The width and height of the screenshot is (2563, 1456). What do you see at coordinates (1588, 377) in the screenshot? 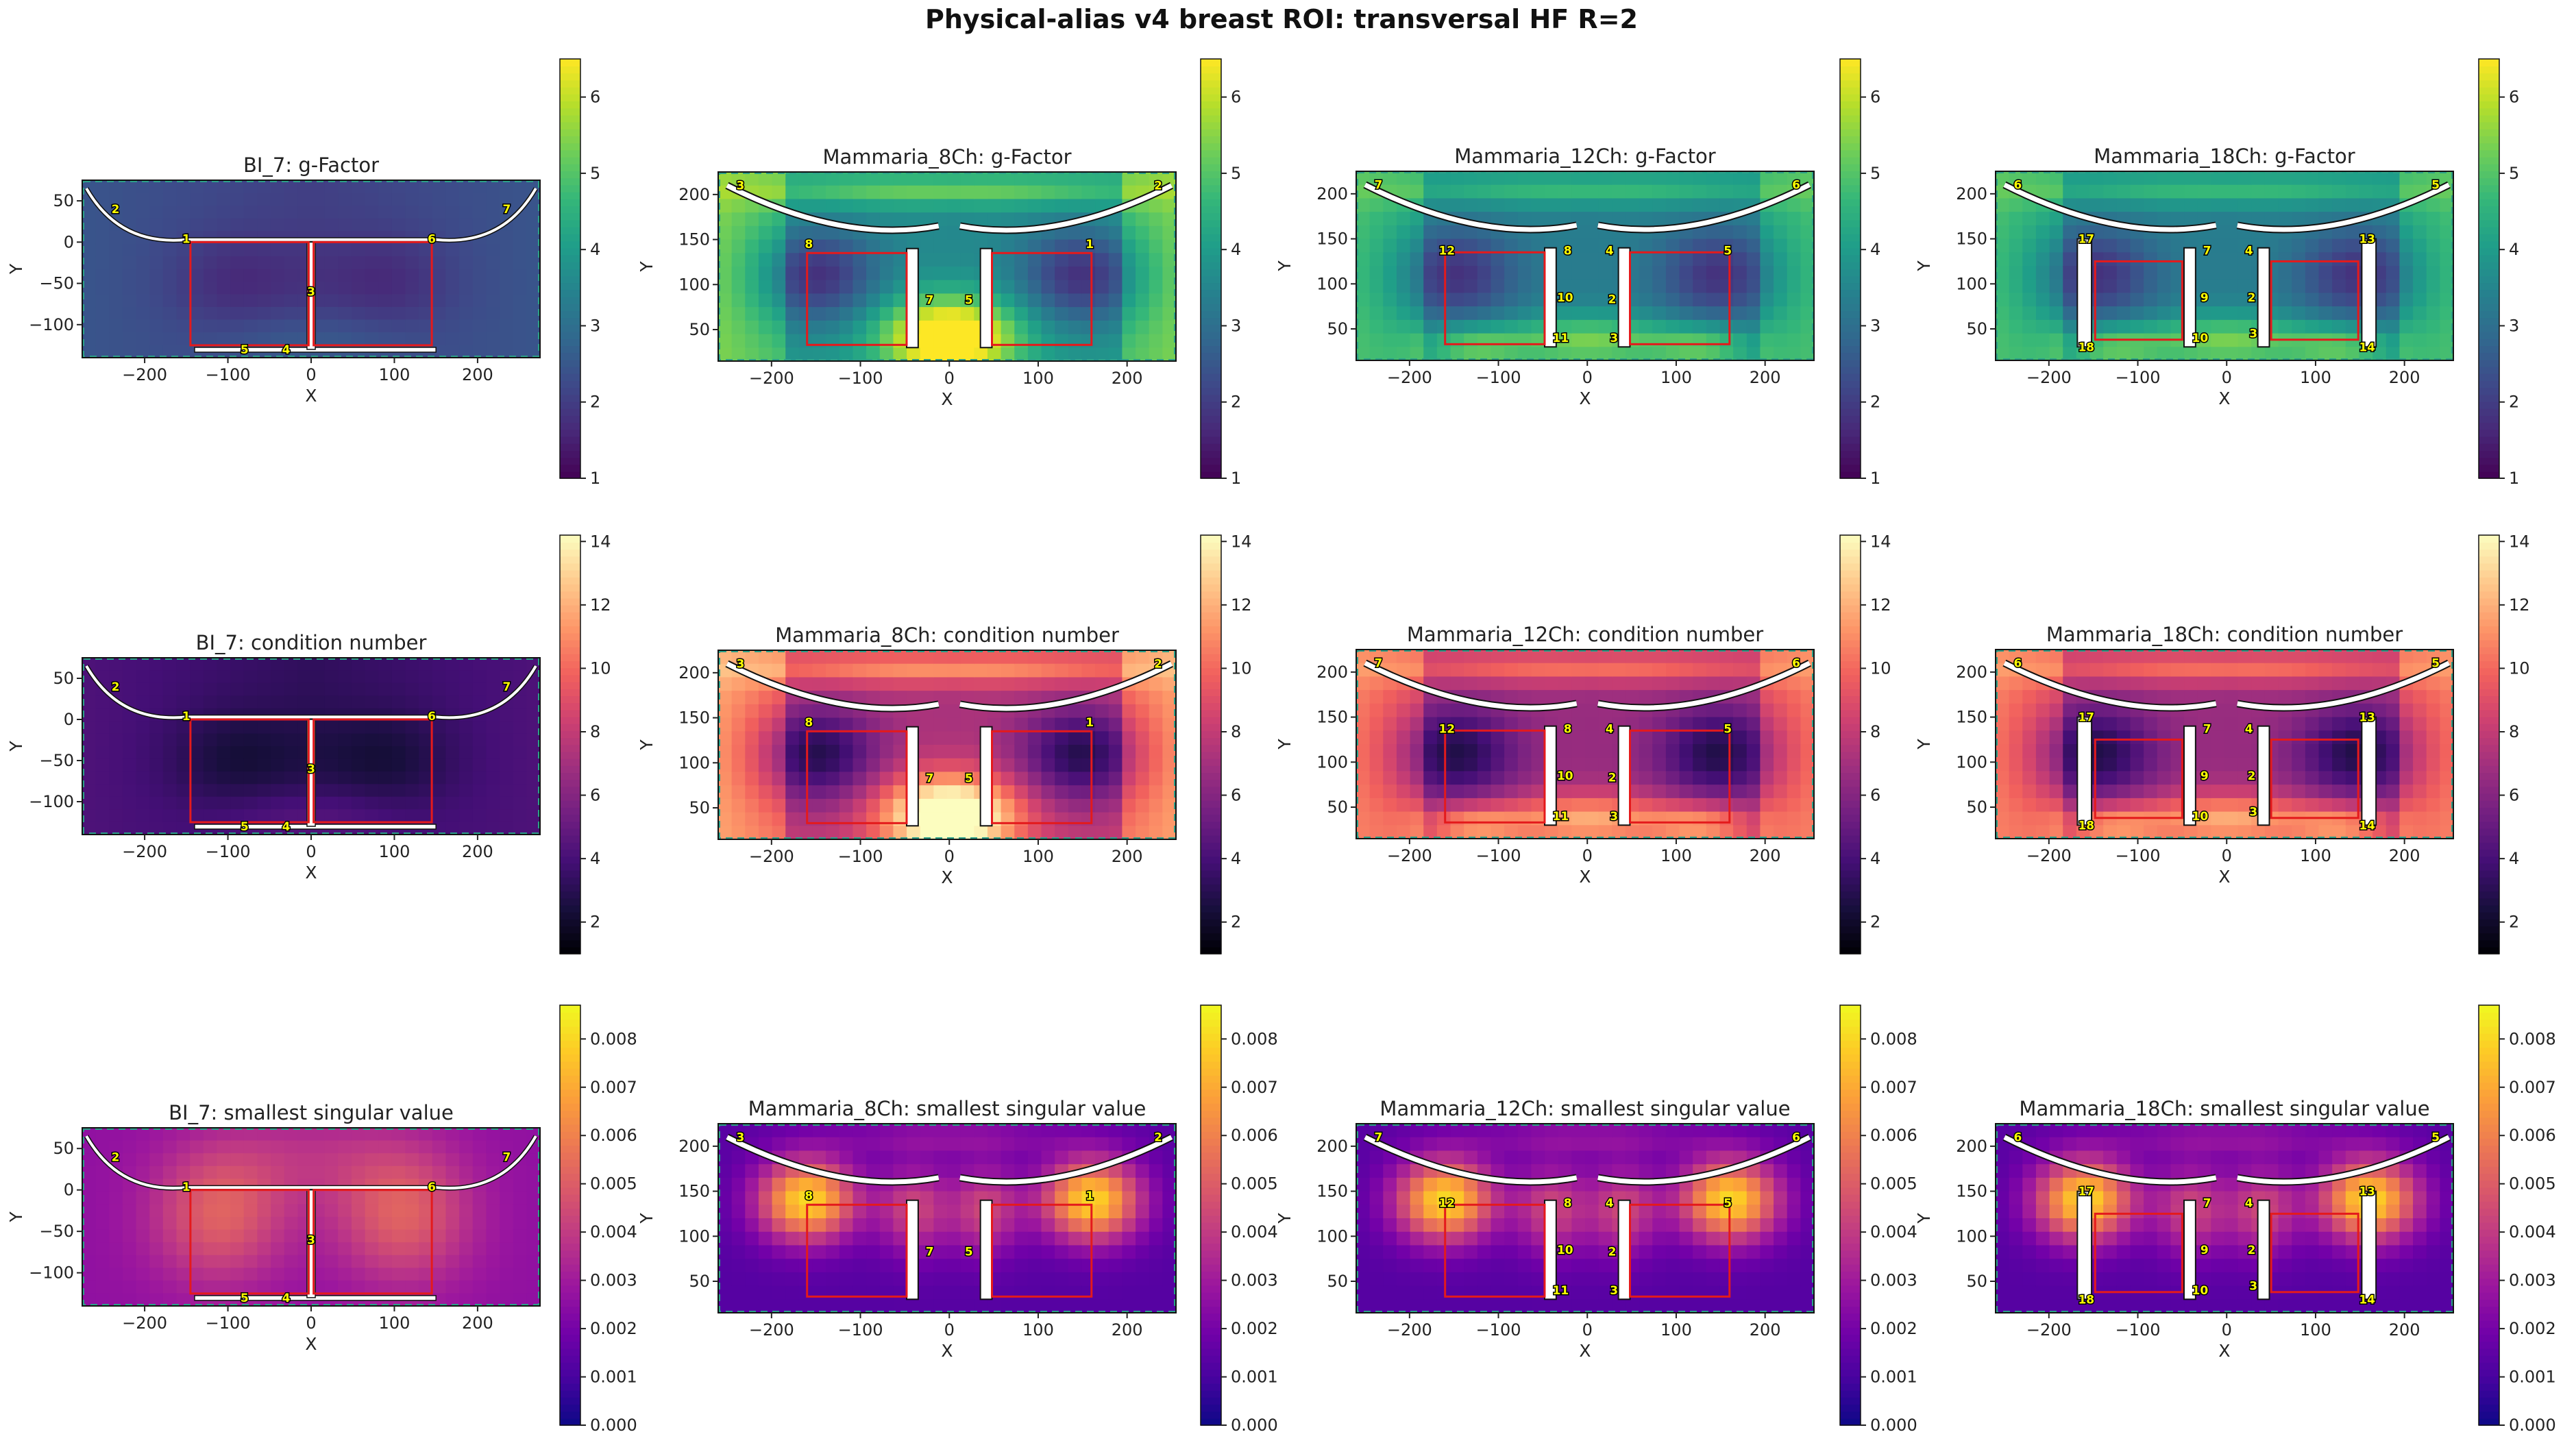
I see `x-tick-label: 0` at bounding box center [1588, 377].